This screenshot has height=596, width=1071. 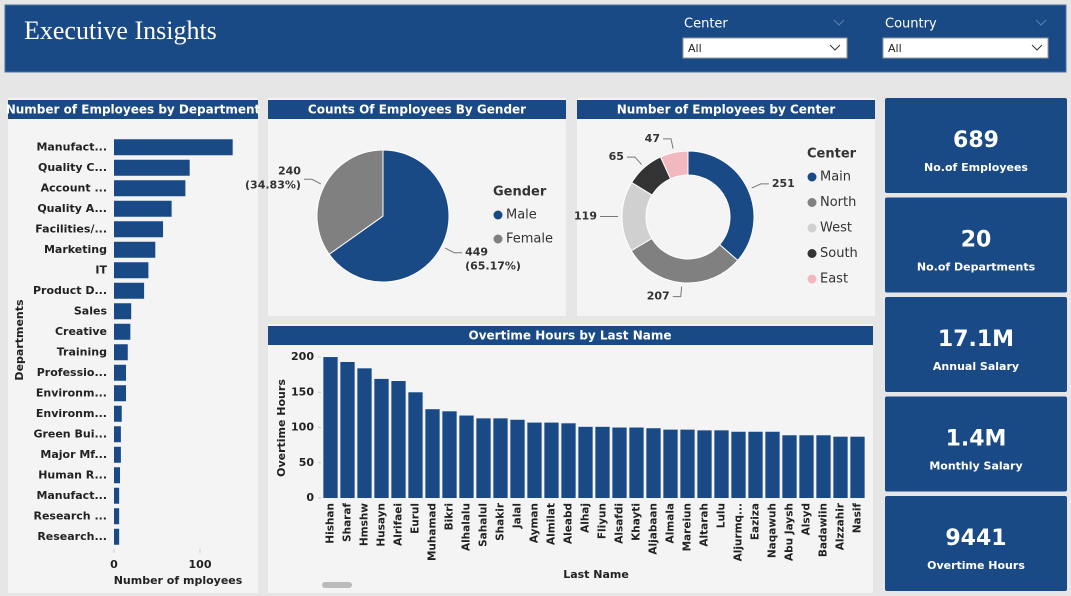 What do you see at coordinates (273, 184) in the screenshot?
I see `data-label: (34.83%)` at bounding box center [273, 184].